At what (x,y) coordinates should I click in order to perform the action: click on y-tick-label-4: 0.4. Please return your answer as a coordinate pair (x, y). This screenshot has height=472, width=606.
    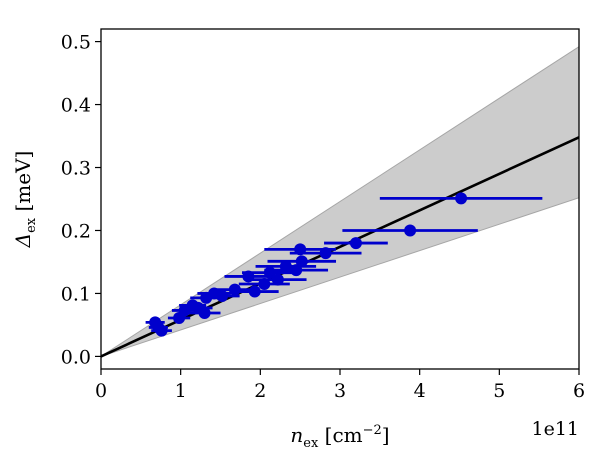
    Looking at the image, I should click on (76, 106).